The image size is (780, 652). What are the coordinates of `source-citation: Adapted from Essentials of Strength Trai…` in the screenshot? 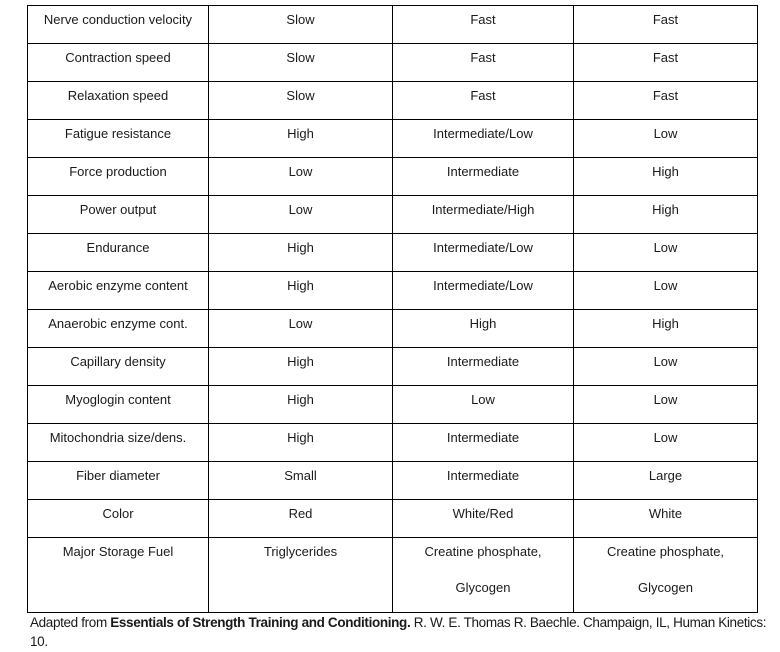 It's located at (404, 632).